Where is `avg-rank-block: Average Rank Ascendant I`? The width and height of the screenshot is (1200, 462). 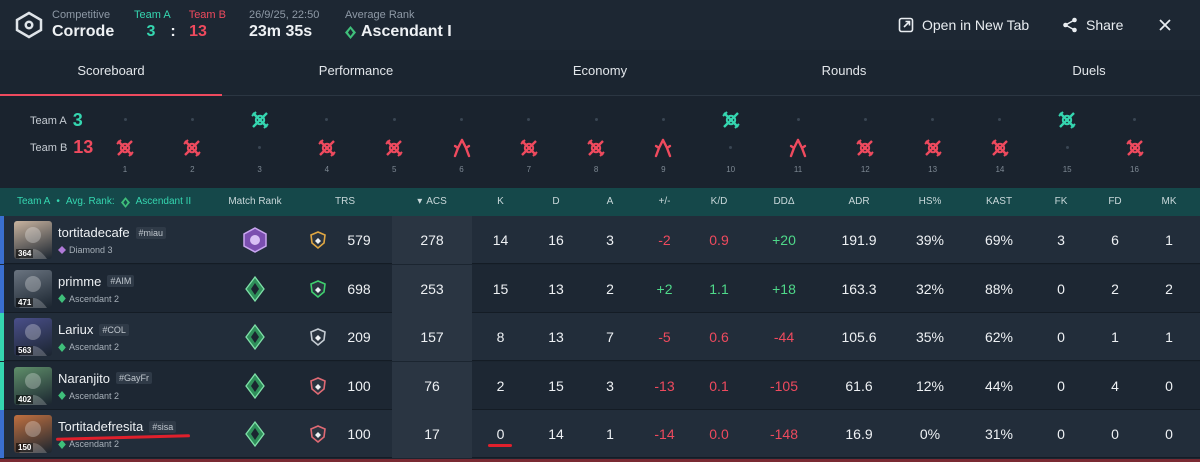
avg-rank-block: Average Rank Ascendant I is located at coordinates (398, 25).